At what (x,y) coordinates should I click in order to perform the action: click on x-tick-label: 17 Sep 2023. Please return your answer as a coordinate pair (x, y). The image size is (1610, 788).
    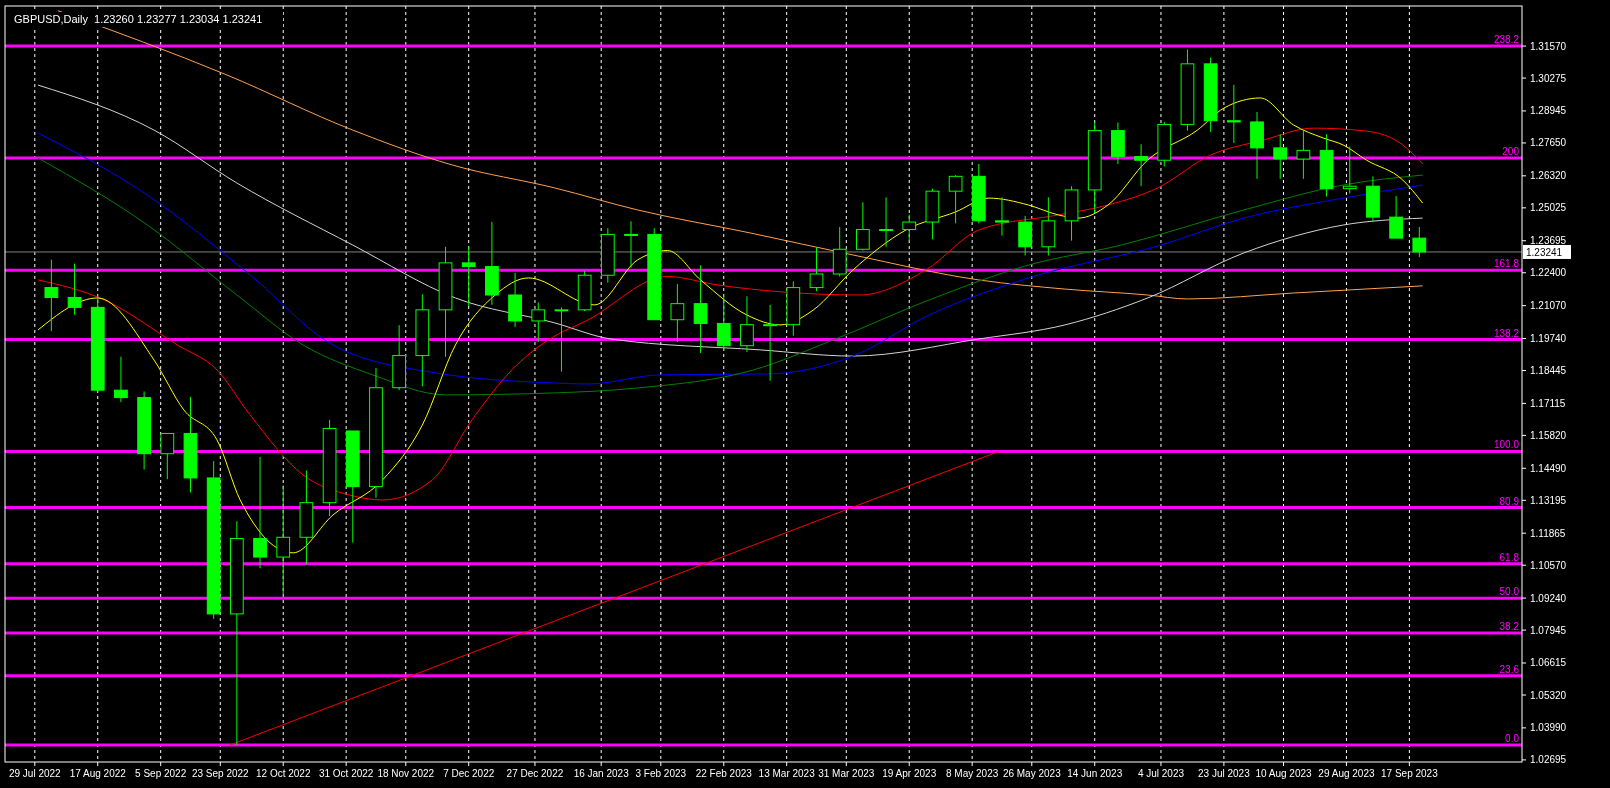
    Looking at the image, I should click on (1410, 773).